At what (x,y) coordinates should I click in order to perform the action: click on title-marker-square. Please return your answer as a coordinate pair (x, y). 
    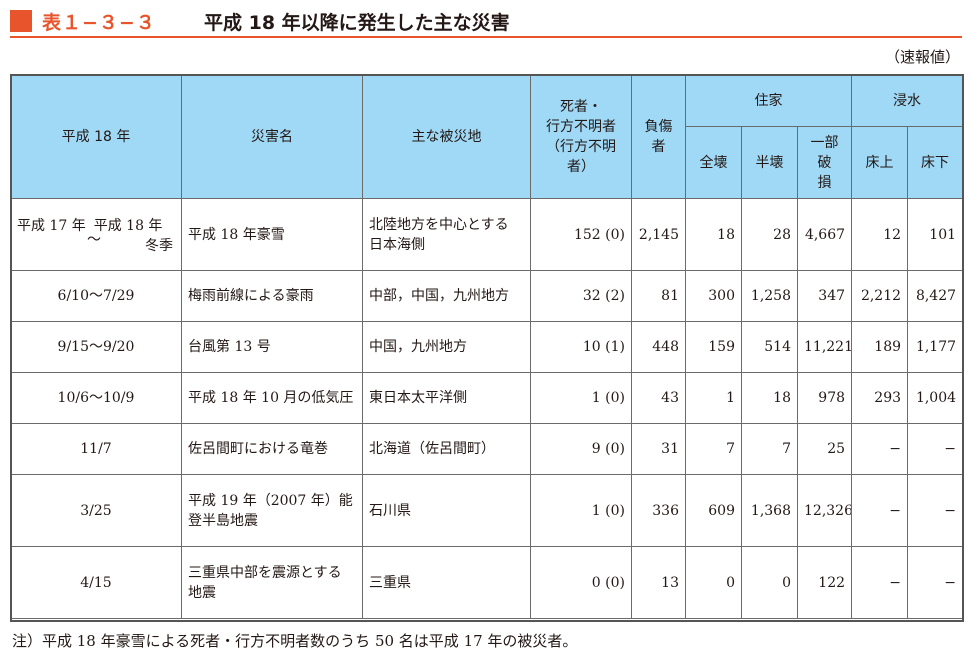
    Looking at the image, I should click on (21, 21).